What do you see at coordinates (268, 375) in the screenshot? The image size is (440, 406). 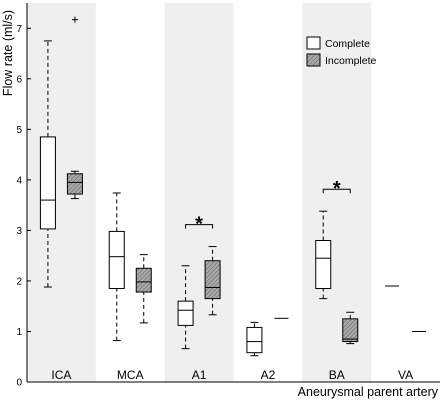 I see `x-category-label-a2: A2` at bounding box center [268, 375].